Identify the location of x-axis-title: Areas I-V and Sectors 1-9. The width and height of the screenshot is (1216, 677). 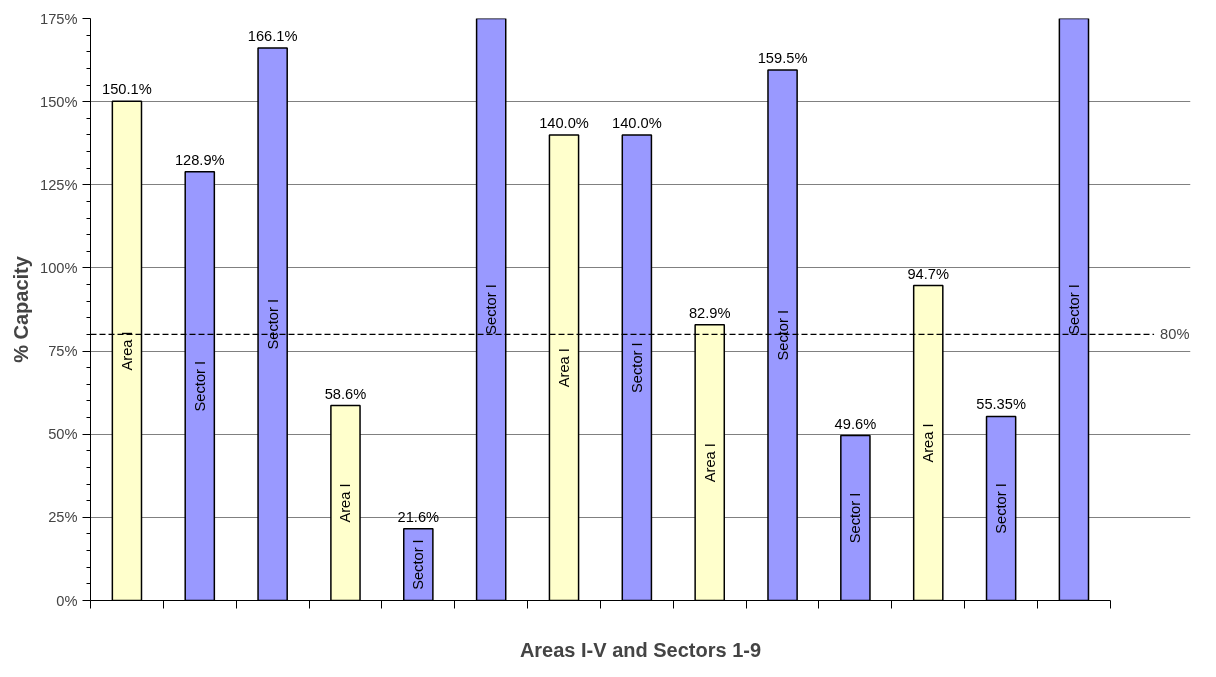
(640, 649).